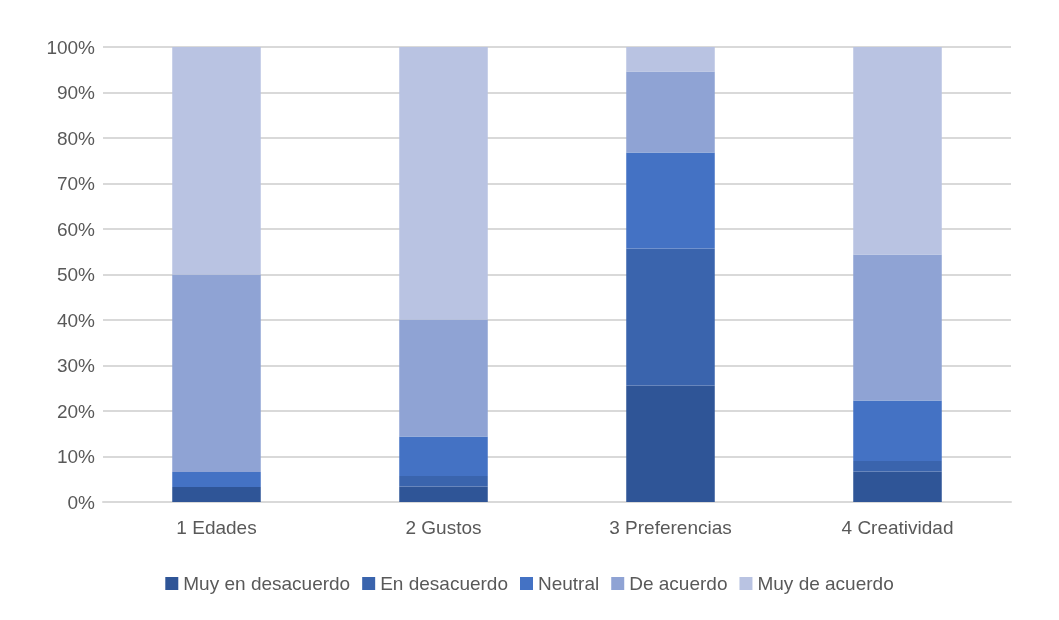 The image size is (1059, 620). What do you see at coordinates (76, 320) in the screenshot?
I see `y-tick-label: 40%` at bounding box center [76, 320].